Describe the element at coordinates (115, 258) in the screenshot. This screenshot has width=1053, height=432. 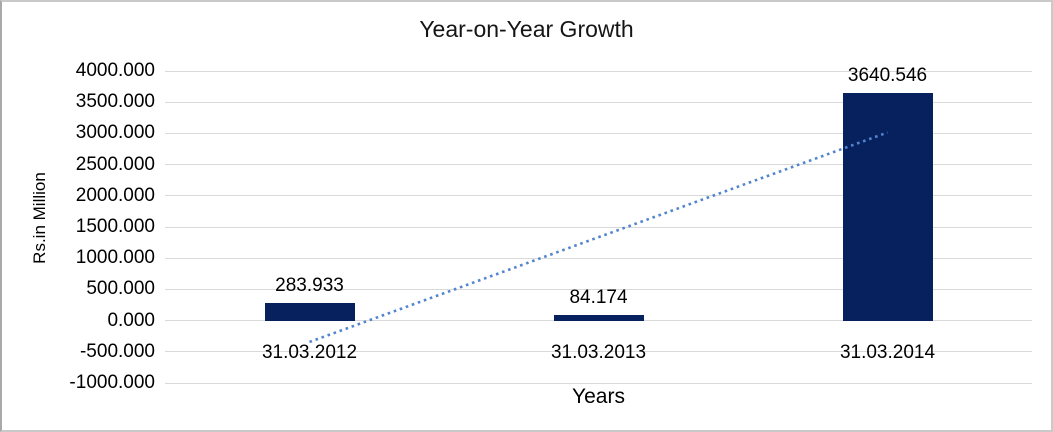
I see `y-axis-tick-label: 1000.000` at that location.